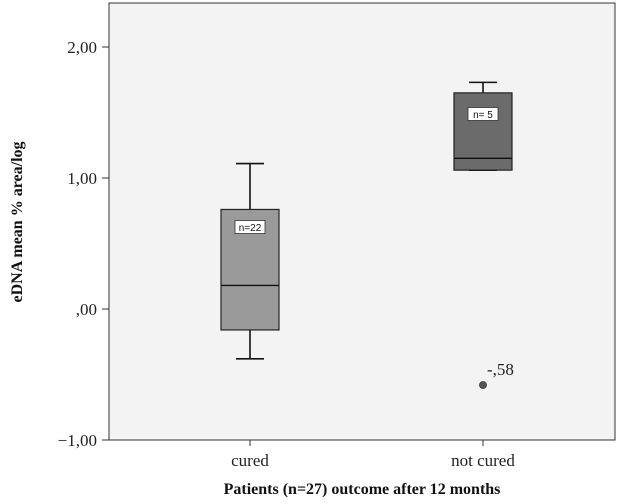 The width and height of the screenshot is (627, 504). I want to click on y-tick-label: 1,00, so click(82, 178).